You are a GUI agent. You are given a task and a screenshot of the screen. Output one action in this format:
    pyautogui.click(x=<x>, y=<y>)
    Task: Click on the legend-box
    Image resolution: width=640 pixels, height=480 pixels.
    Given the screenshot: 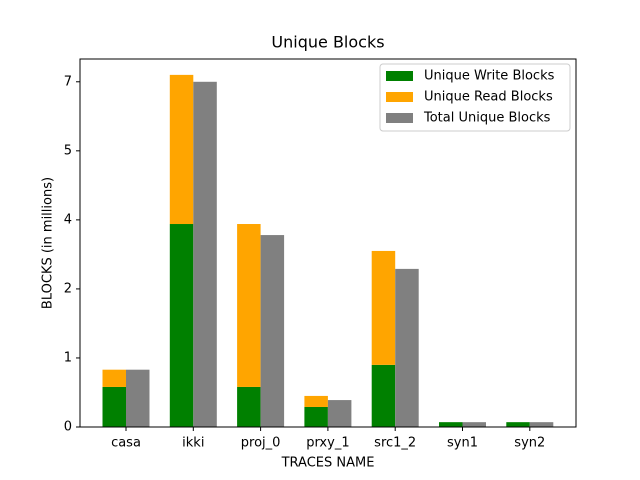 What is the action you would take?
    pyautogui.click(x=475, y=97)
    